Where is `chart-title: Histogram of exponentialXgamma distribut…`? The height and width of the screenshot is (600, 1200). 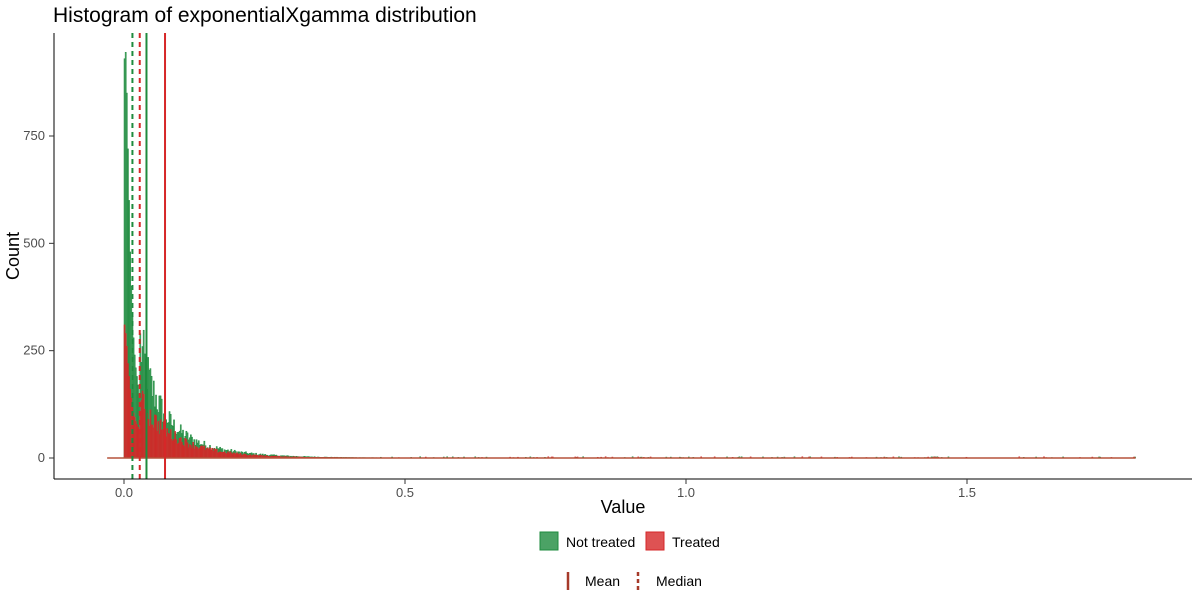
chart-title: Histogram of exponentialXgamma distribut… is located at coordinates (265, 15).